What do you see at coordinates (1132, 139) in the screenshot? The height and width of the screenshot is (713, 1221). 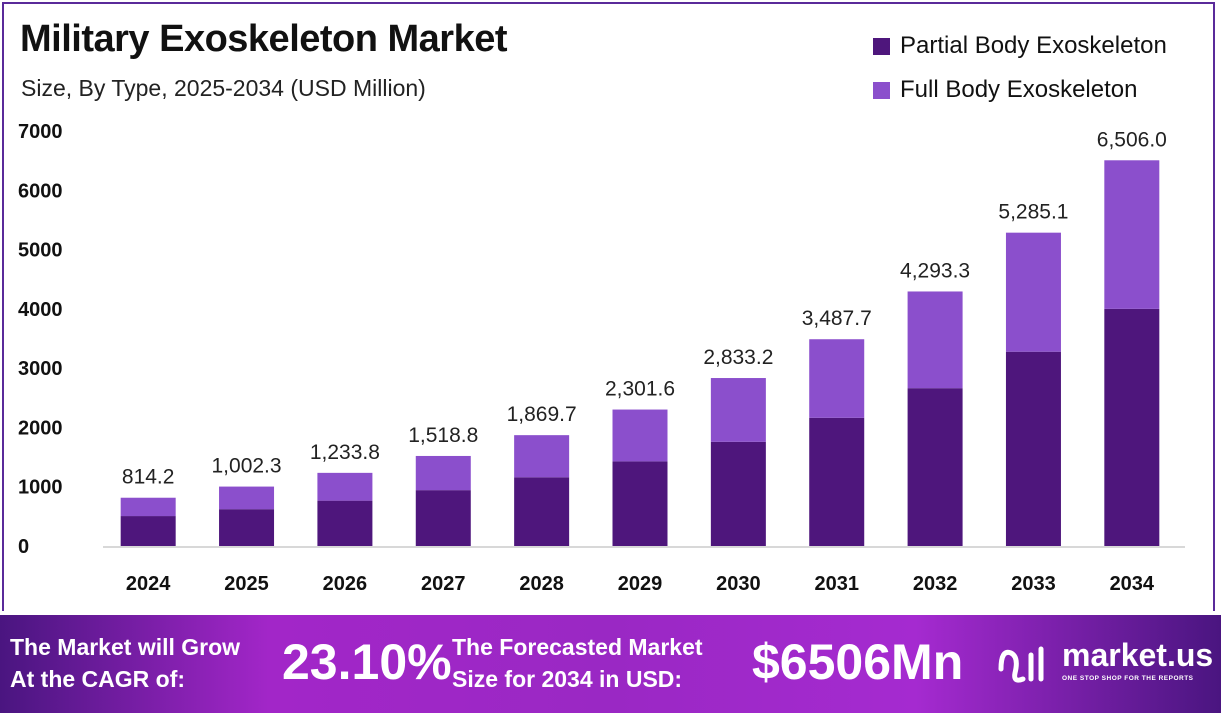 I see `data-label-total: 6,506.0` at bounding box center [1132, 139].